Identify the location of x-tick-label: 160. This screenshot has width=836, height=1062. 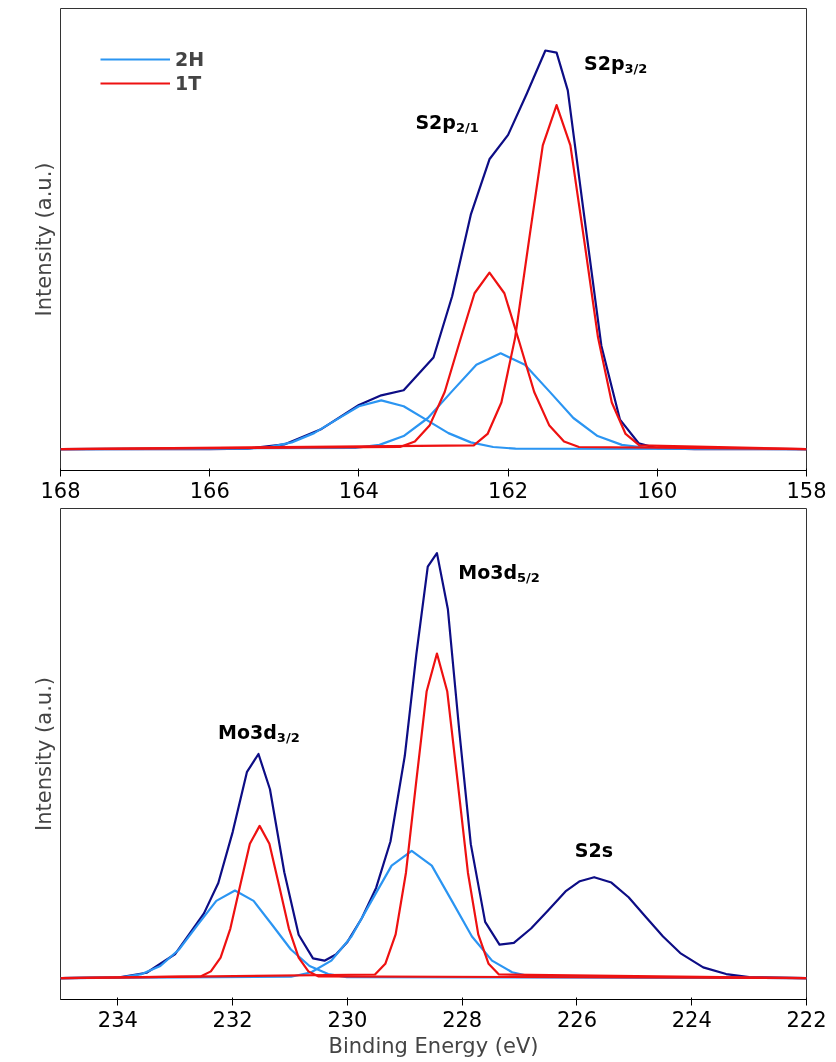
(657, 490).